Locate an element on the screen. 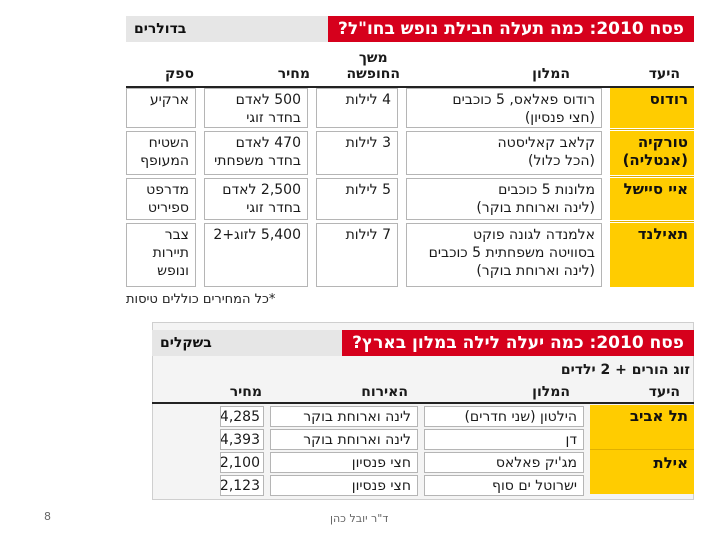  table2-board-2: לינה וארוחת בוקר is located at coordinates (344, 439).